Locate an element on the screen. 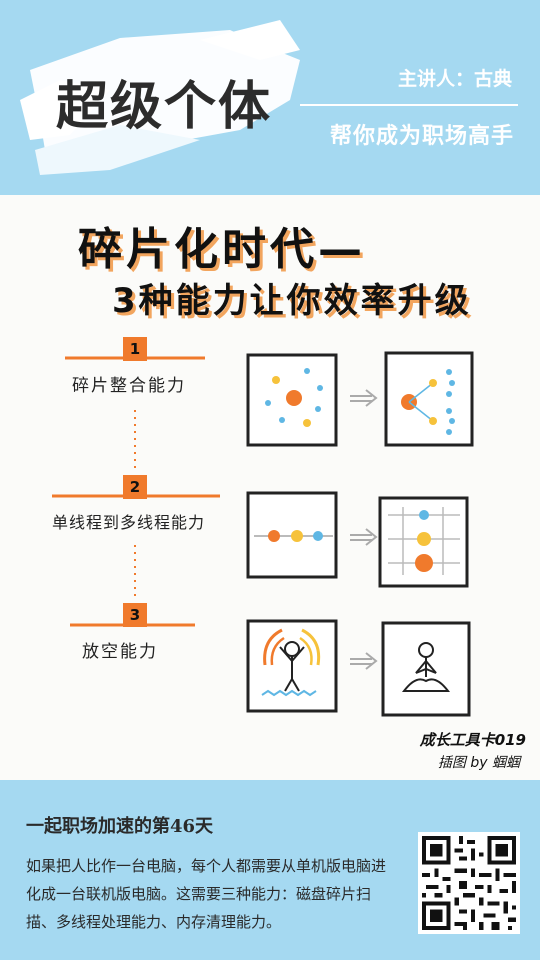 This screenshot has width=540, height=960. page-title: 超级个体 is located at coordinates (164, 106).